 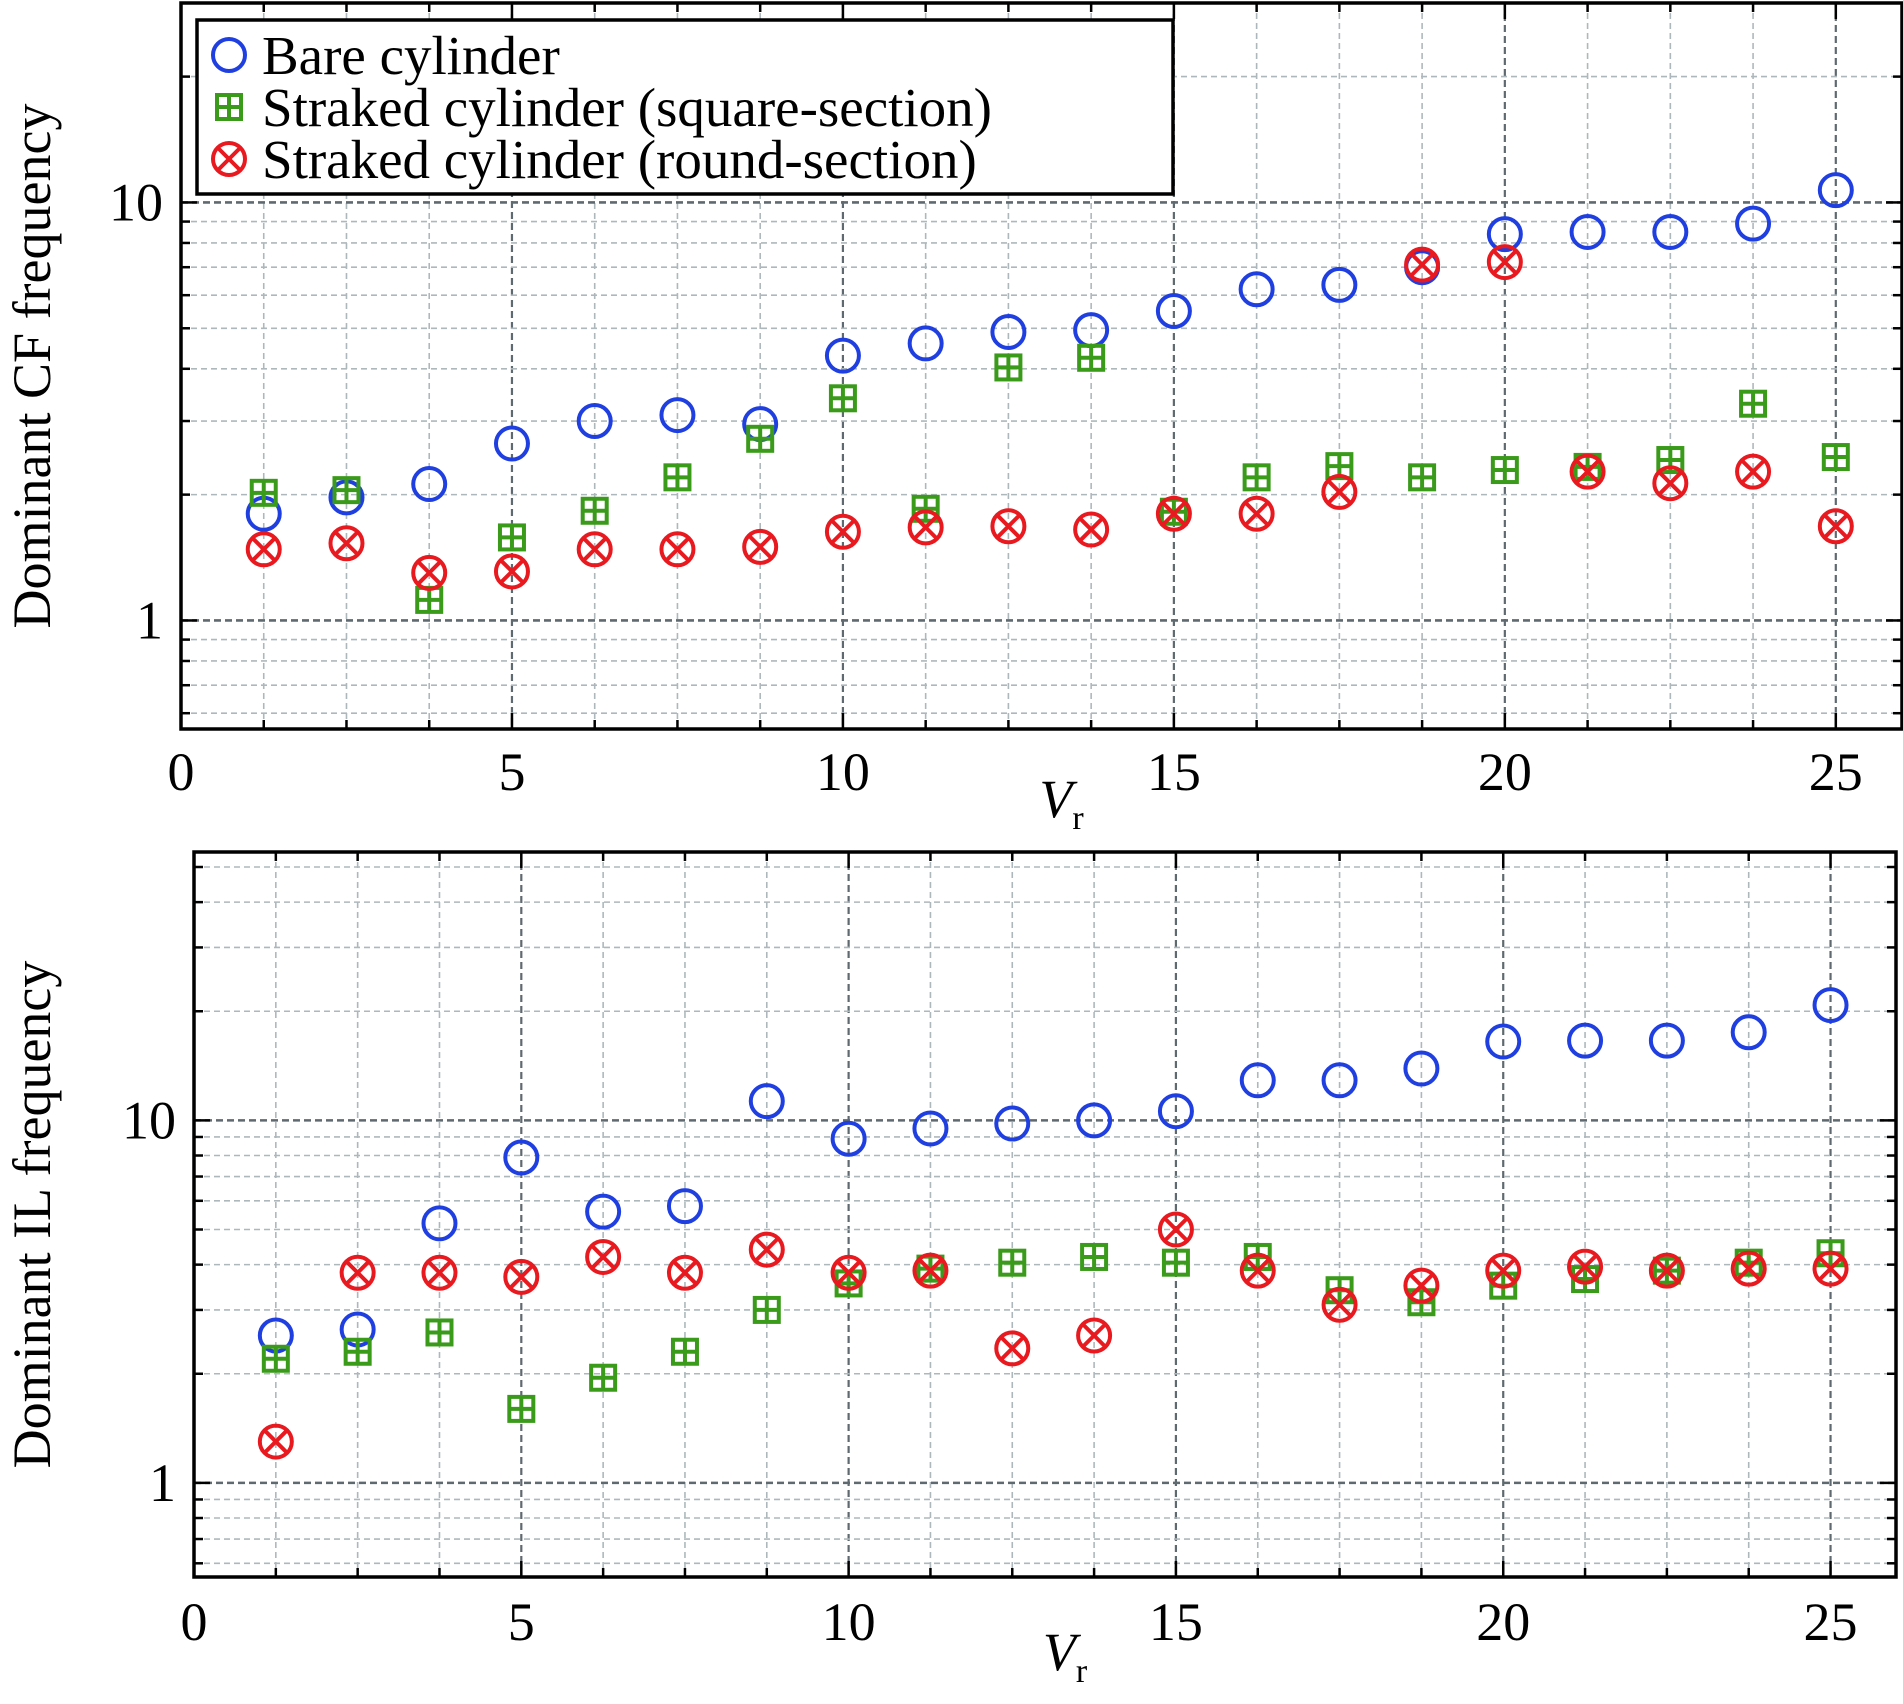 What do you see at coordinates (1065, 1656) in the screenshot?
I see `x-axis-title: Vr` at bounding box center [1065, 1656].